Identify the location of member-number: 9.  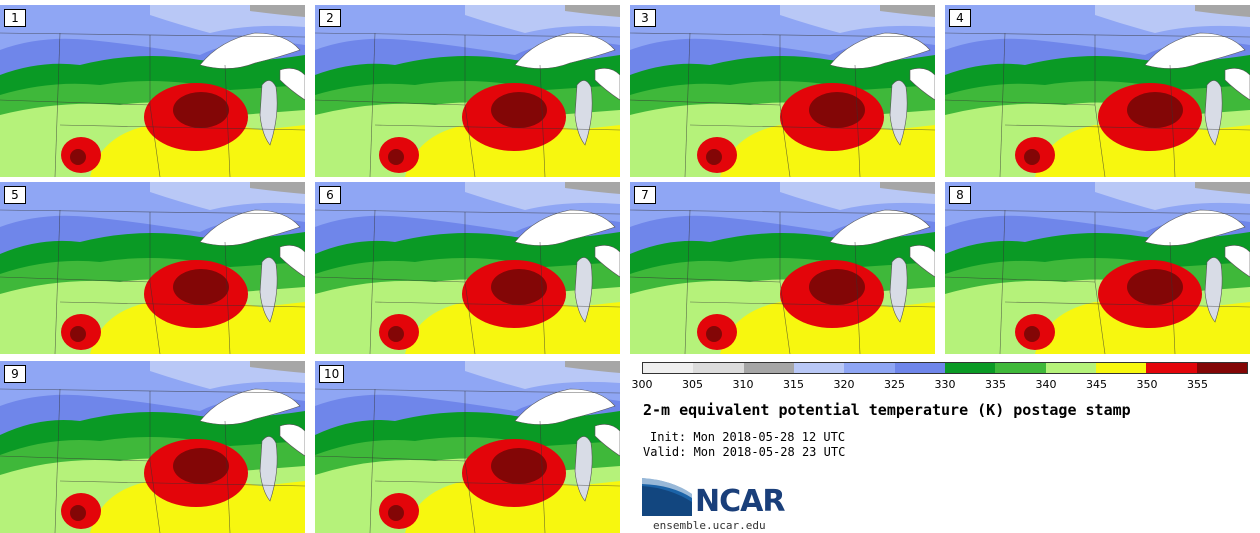
(15, 374).